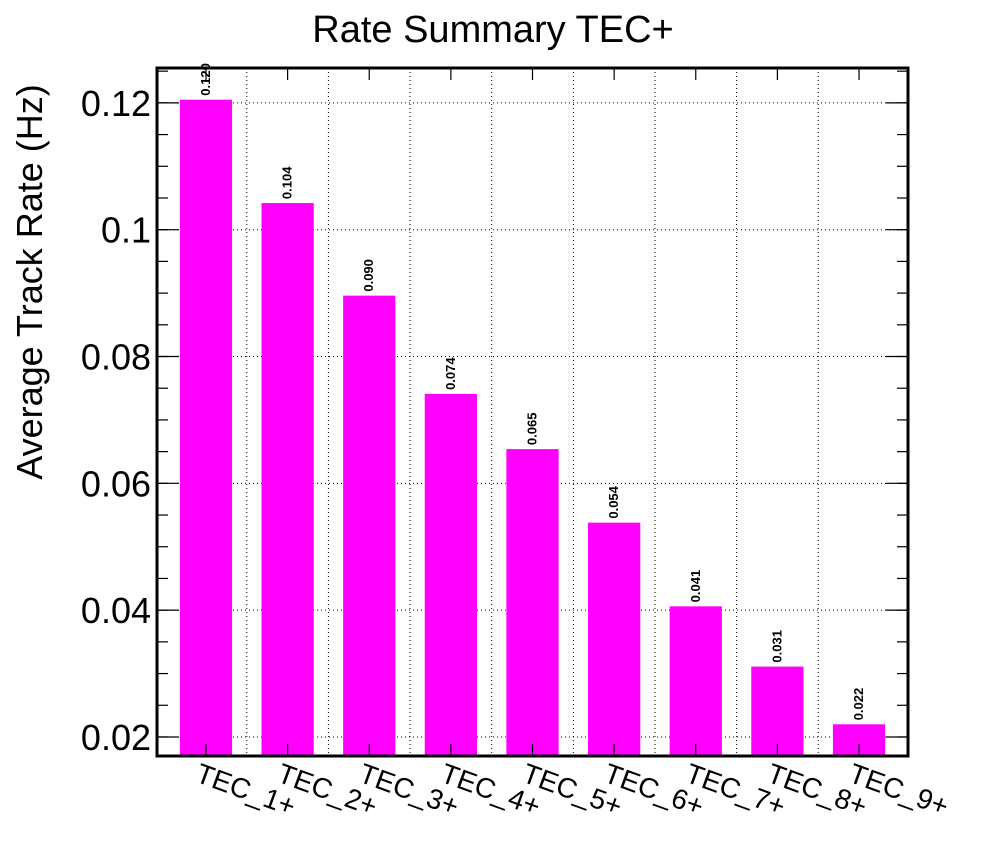  I want to click on value-label: 0.120, so click(205, 79).